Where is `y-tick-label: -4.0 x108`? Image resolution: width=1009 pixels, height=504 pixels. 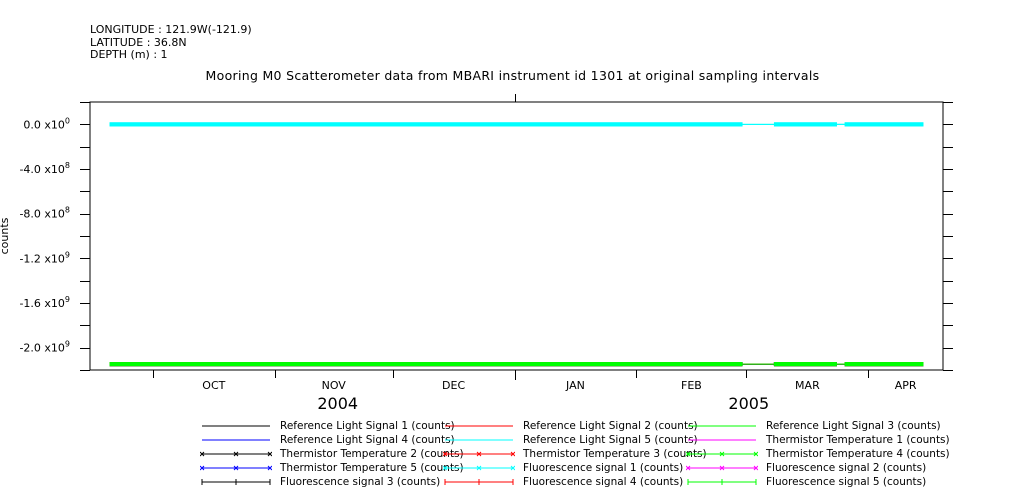 y-tick-label: -4.0 x108 is located at coordinates (44, 168).